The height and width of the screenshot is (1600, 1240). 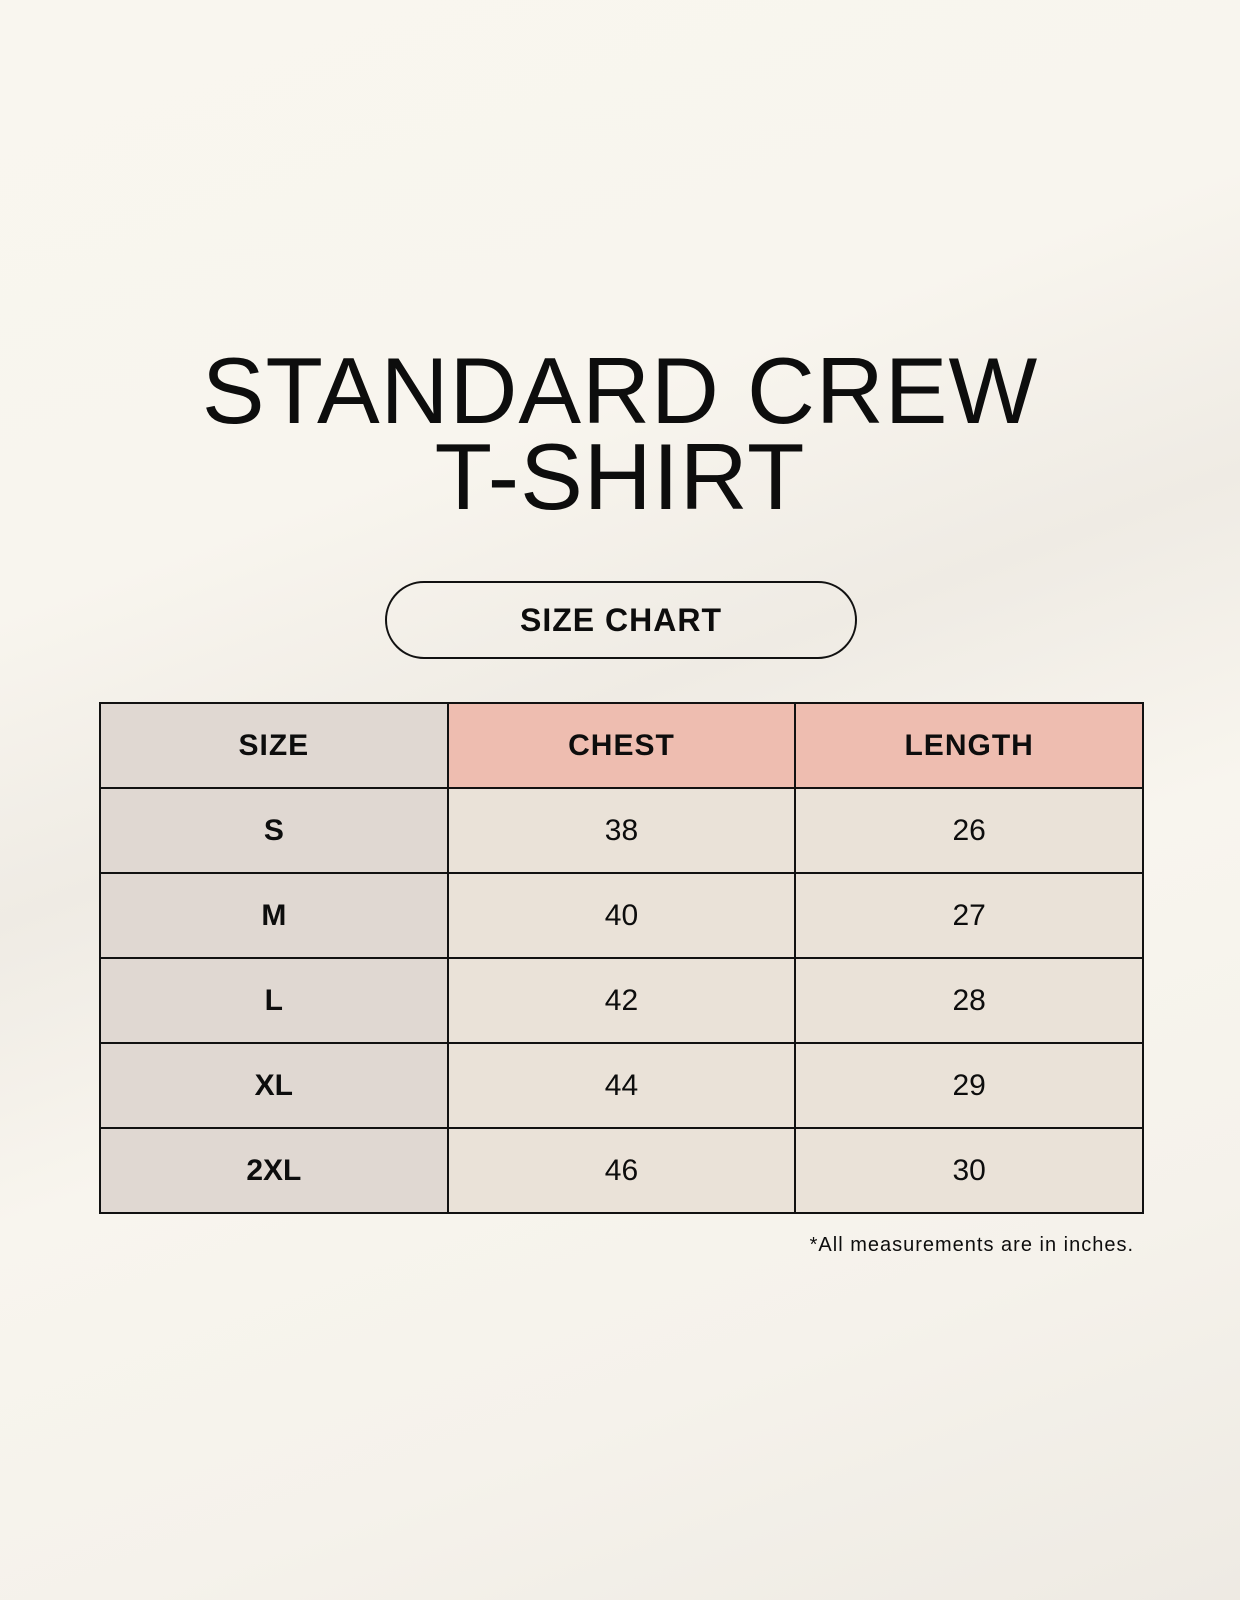 What do you see at coordinates (274, 915) in the screenshot?
I see `cell-size: M` at bounding box center [274, 915].